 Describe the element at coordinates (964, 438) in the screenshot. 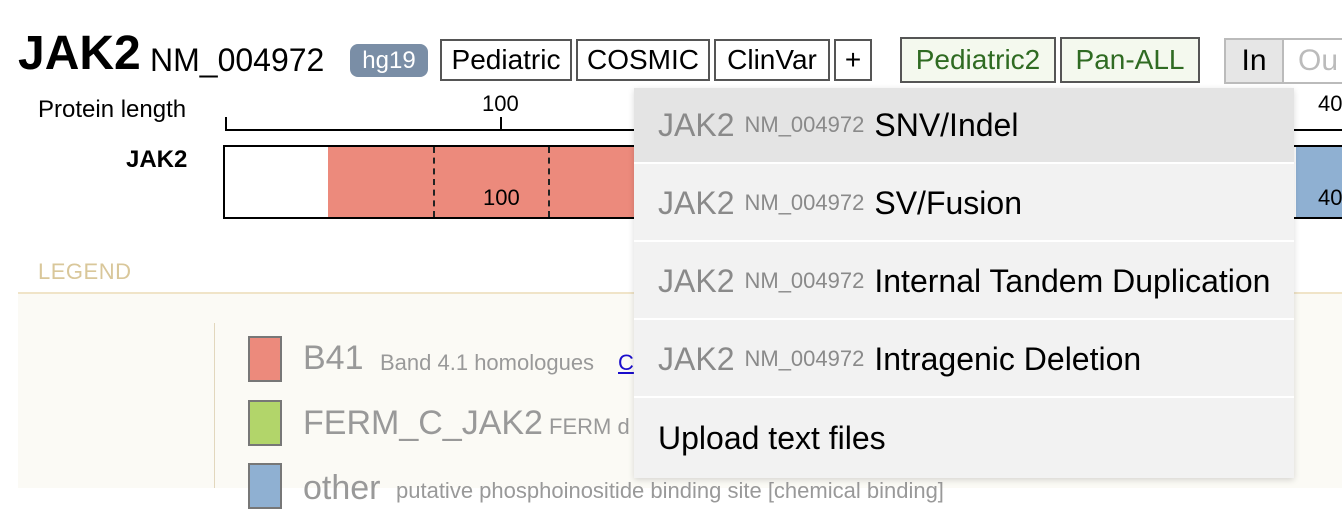

I see `menu-item-upload-text-files: Upload text files` at that location.